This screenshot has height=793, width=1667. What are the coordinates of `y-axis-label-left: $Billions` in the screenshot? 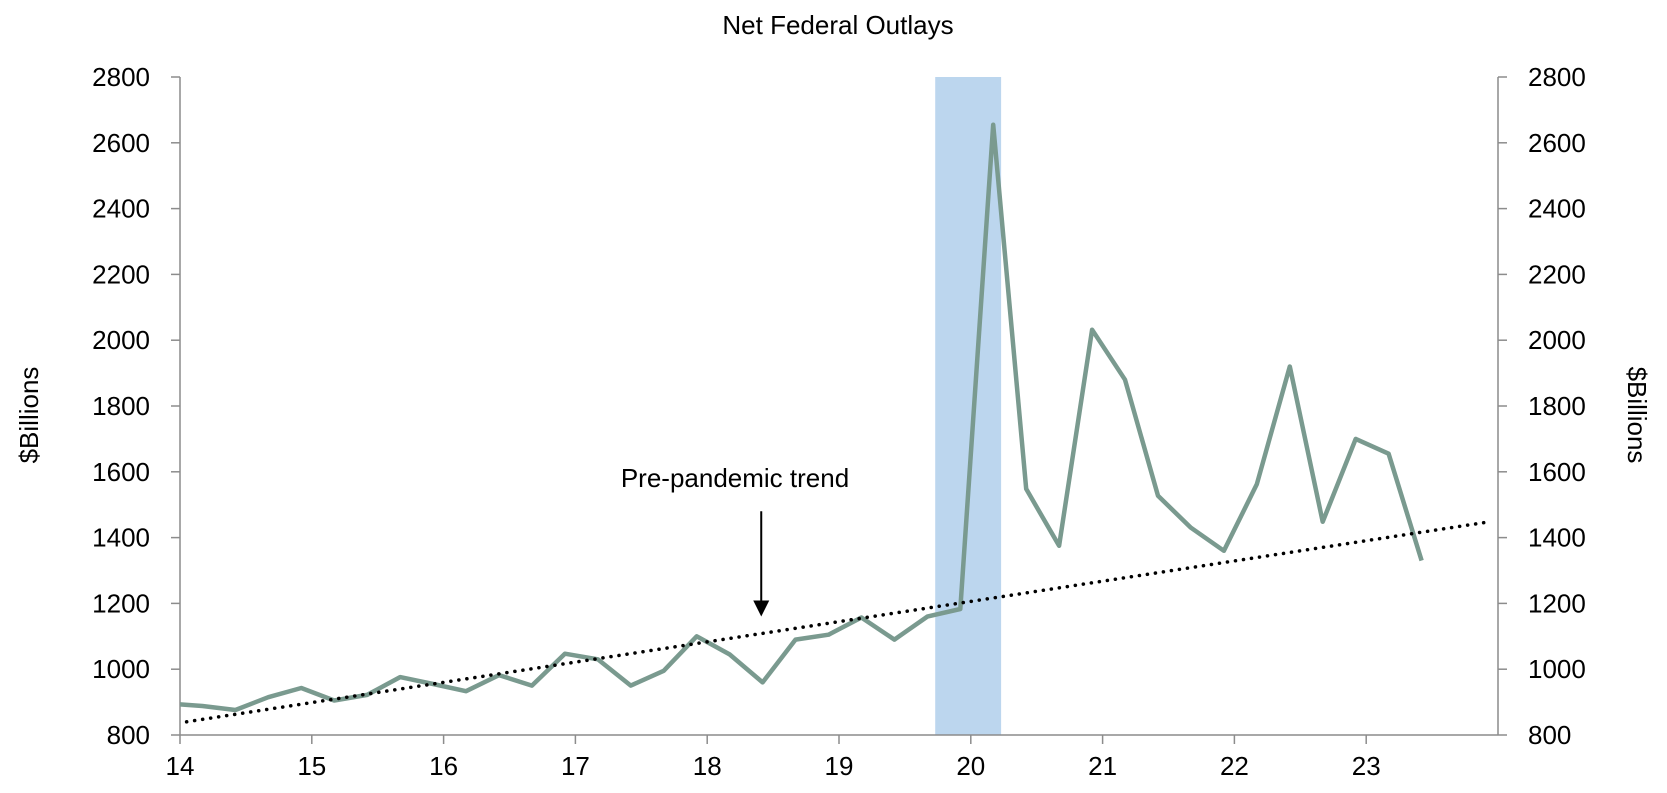 It's located at (29, 415).